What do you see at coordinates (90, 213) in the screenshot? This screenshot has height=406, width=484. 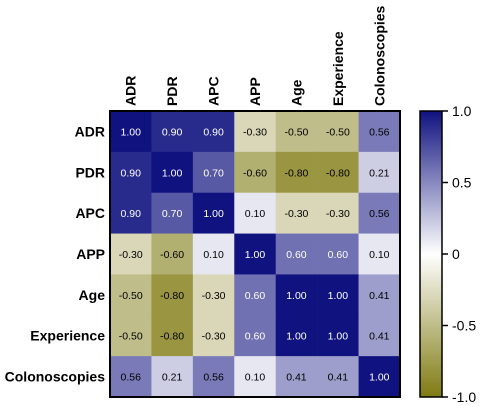 I see `row-label: APC` at bounding box center [90, 213].